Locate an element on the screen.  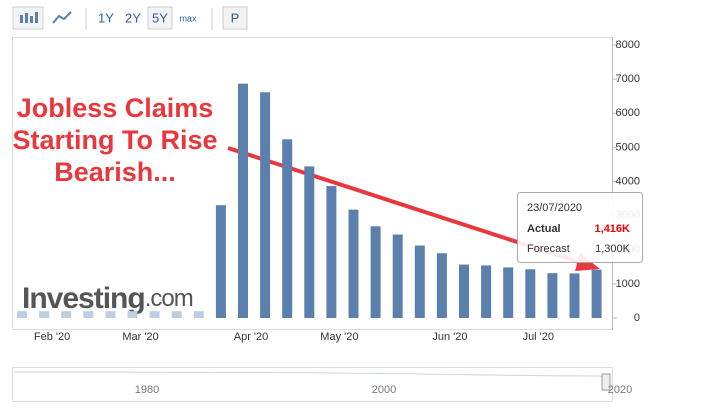
range-button: 1Y is located at coordinates (106, 17).